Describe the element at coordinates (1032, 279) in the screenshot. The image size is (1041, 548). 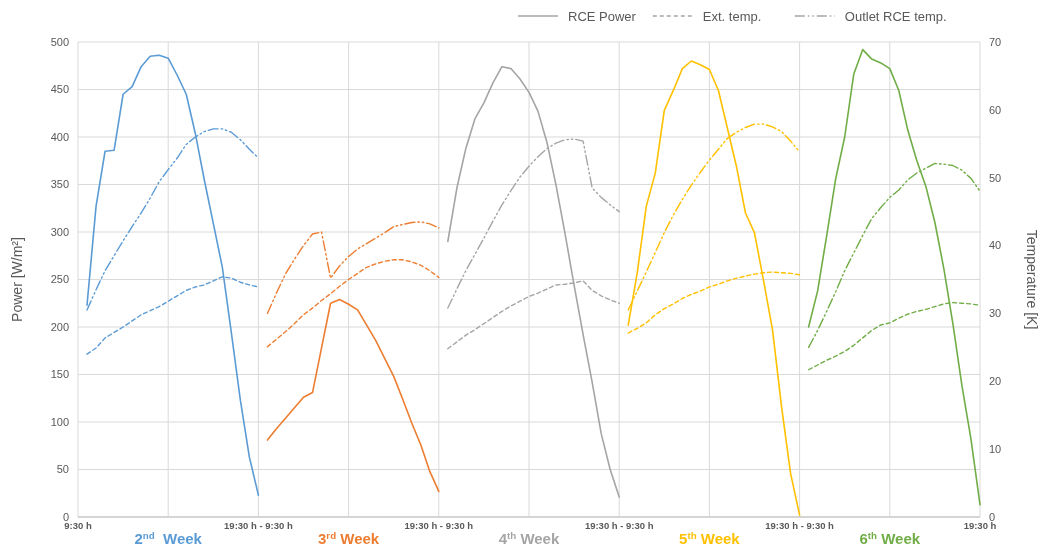
I see `y2-axis-title: Temperature [K]` at that location.